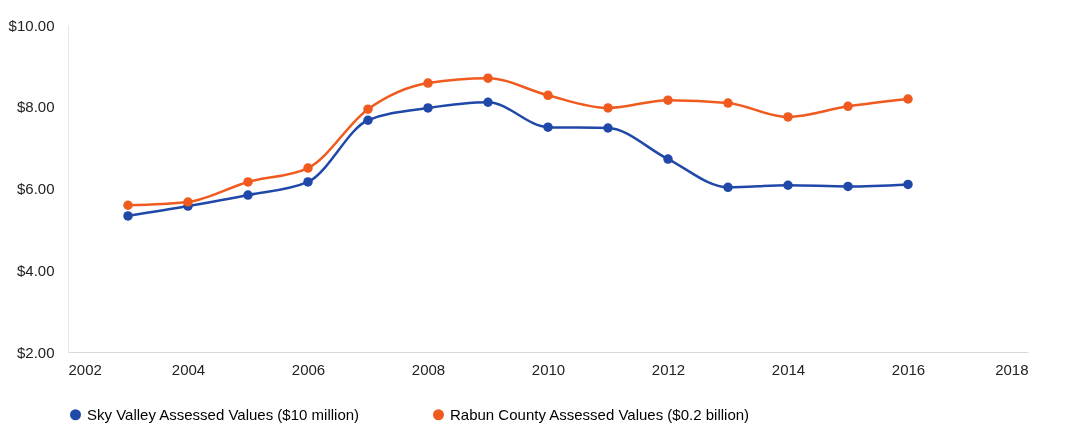 This screenshot has height=432, width=1087. I want to click on y-tick-label: $8.00, so click(35, 107).